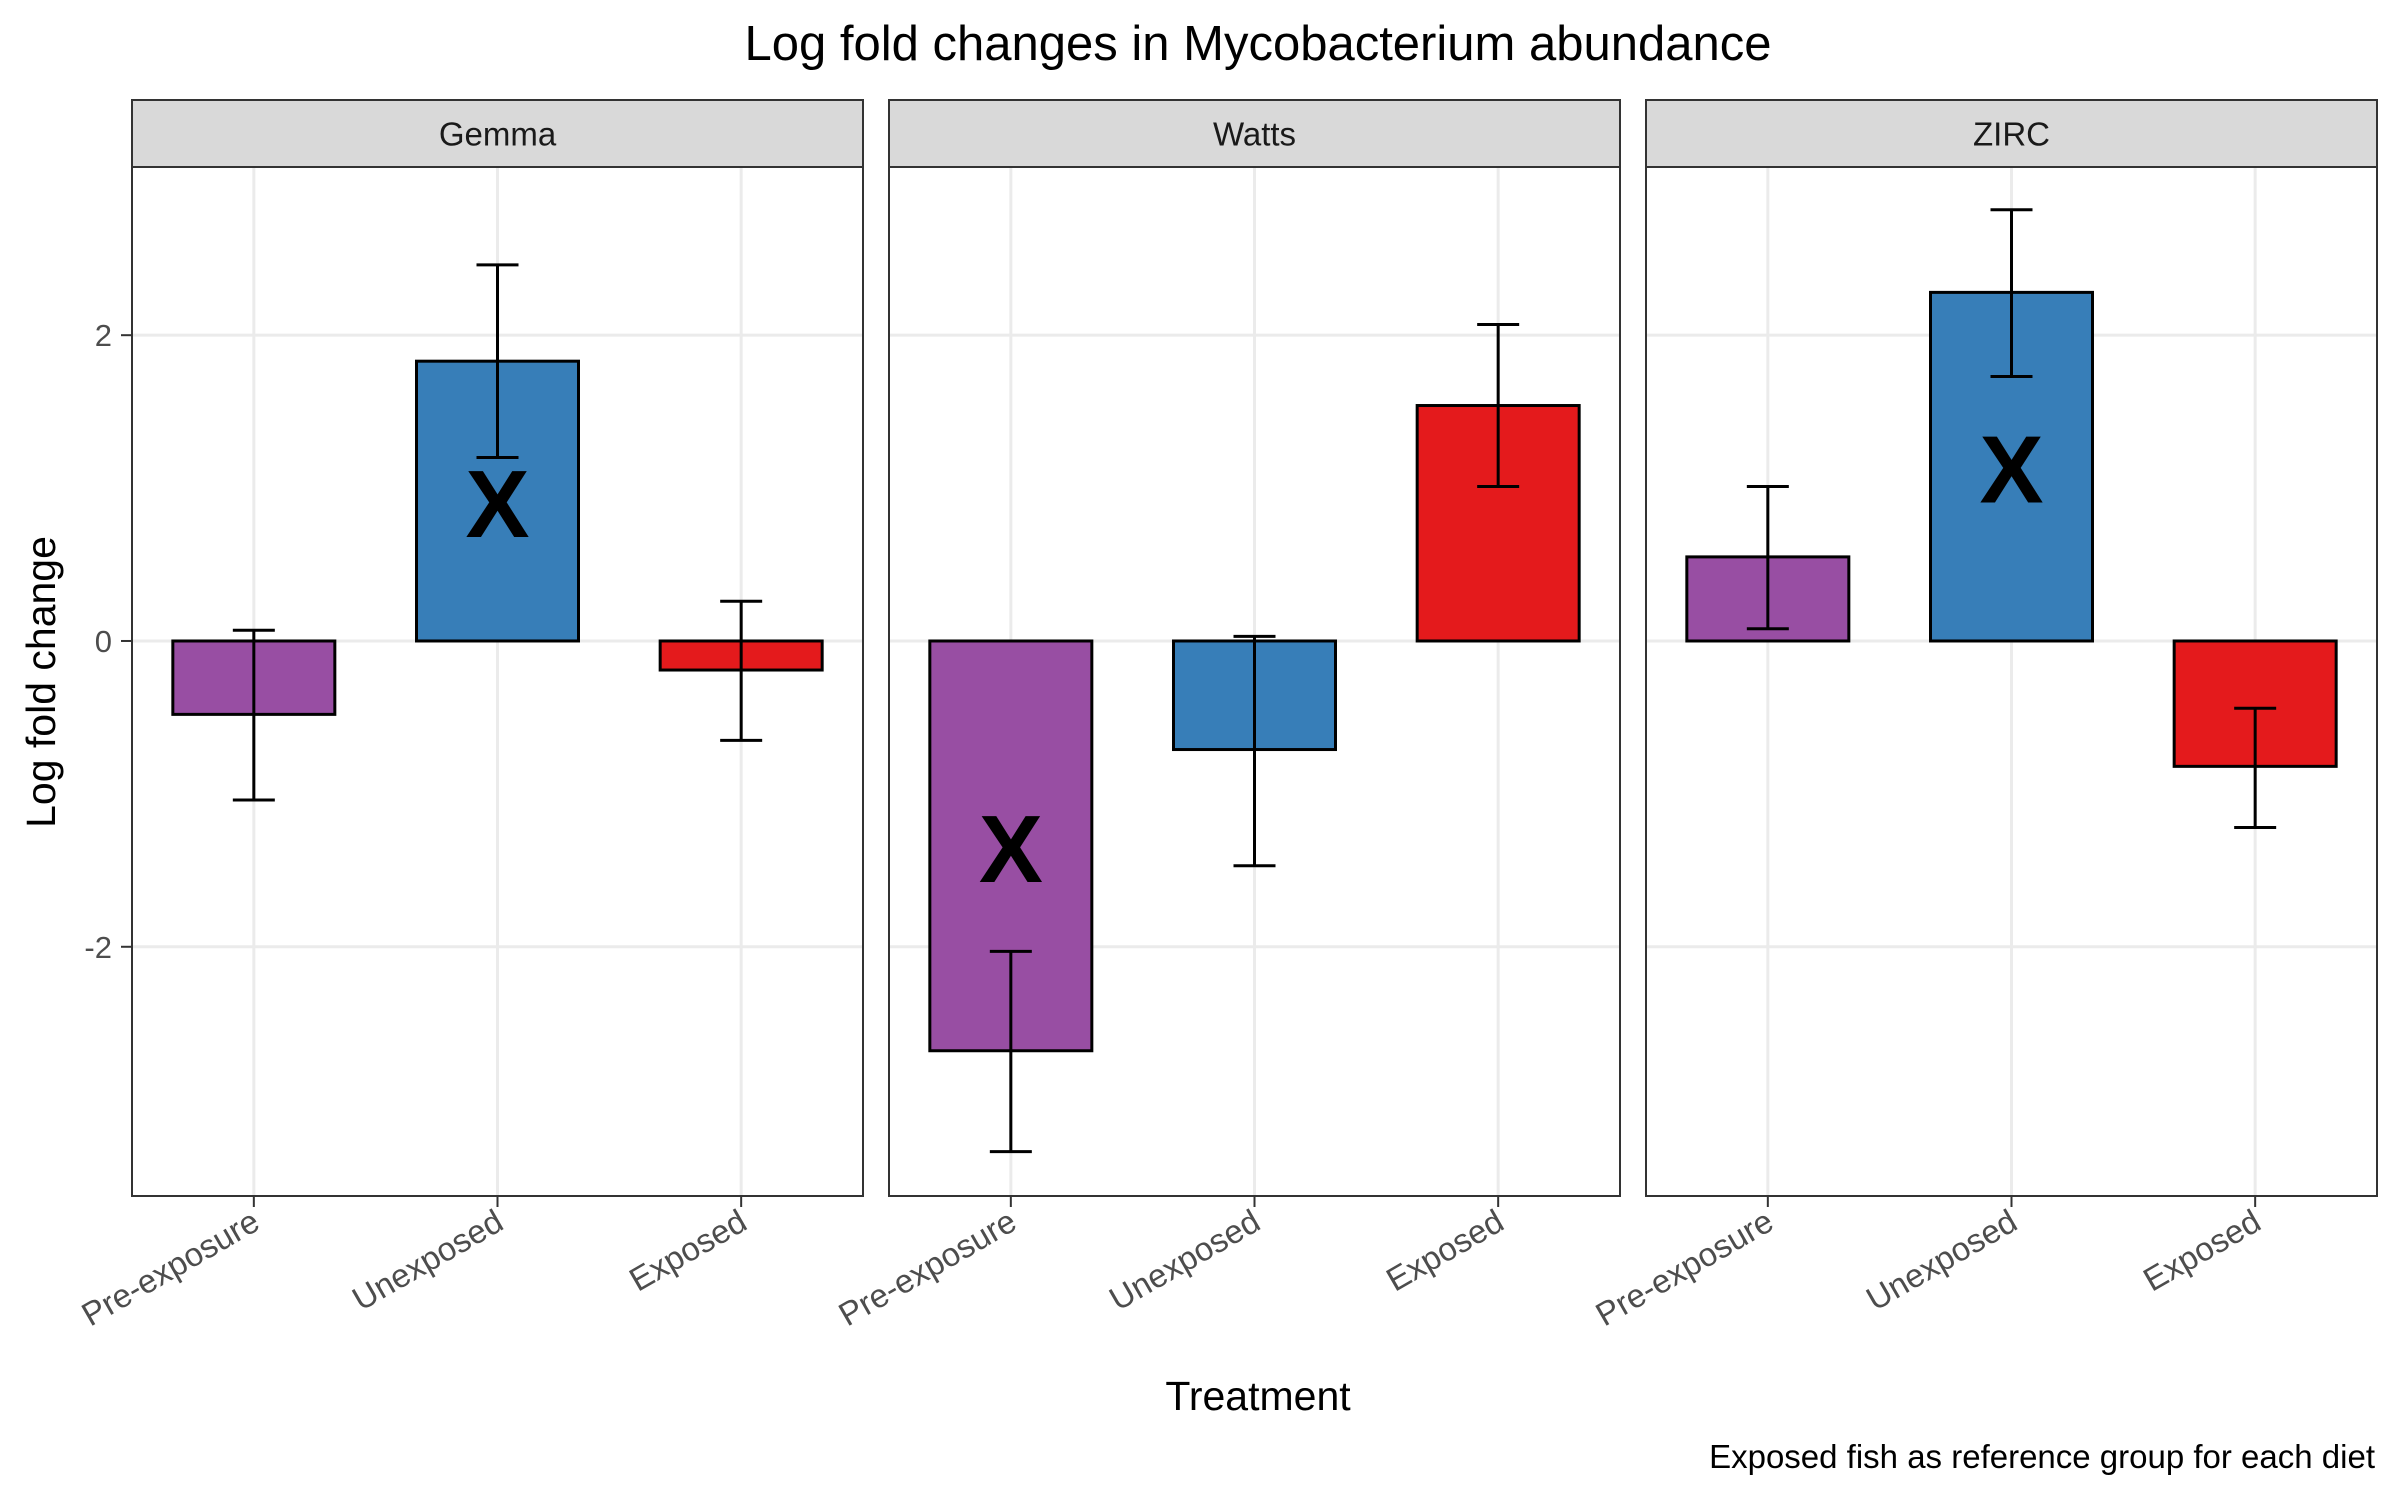  Describe the element at coordinates (41, 682) in the screenshot. I see `y-axis-title: Log fold change` at that location.